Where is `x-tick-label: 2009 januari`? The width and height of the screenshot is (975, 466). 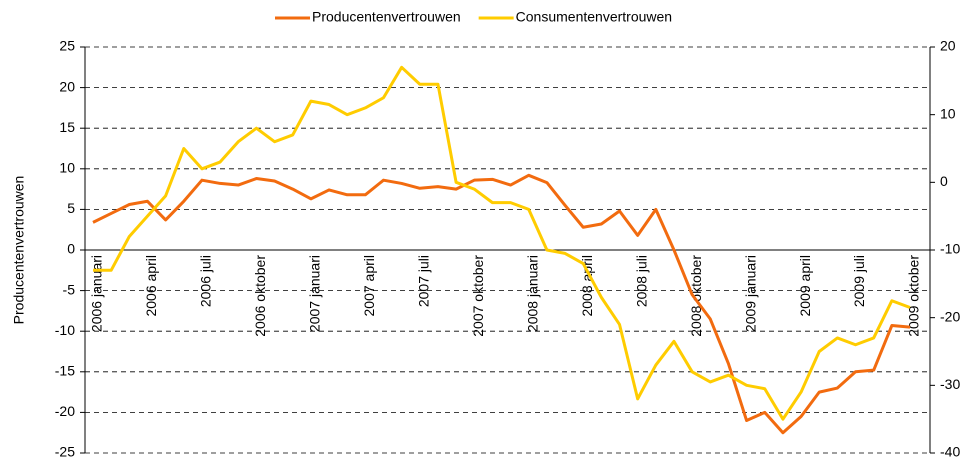 x-tick-label: 2009 januari is located at coordinates (750, 293).